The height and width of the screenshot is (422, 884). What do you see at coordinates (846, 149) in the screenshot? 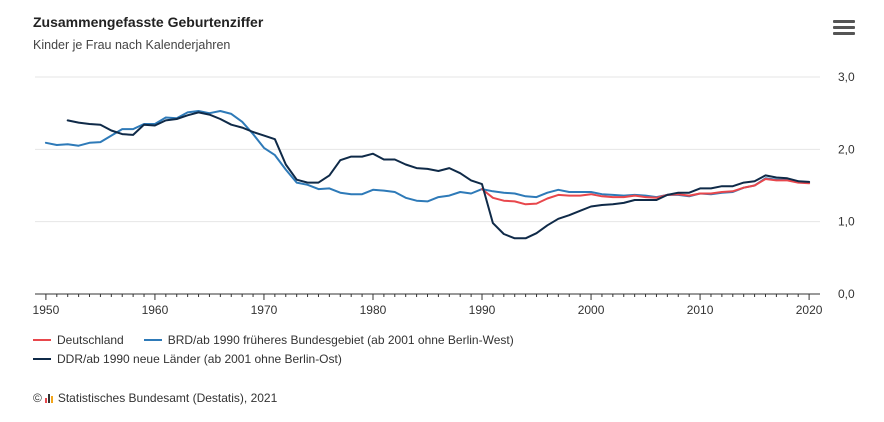
I see `y-tick-label: 2,0` at bounding box center [846, 149].